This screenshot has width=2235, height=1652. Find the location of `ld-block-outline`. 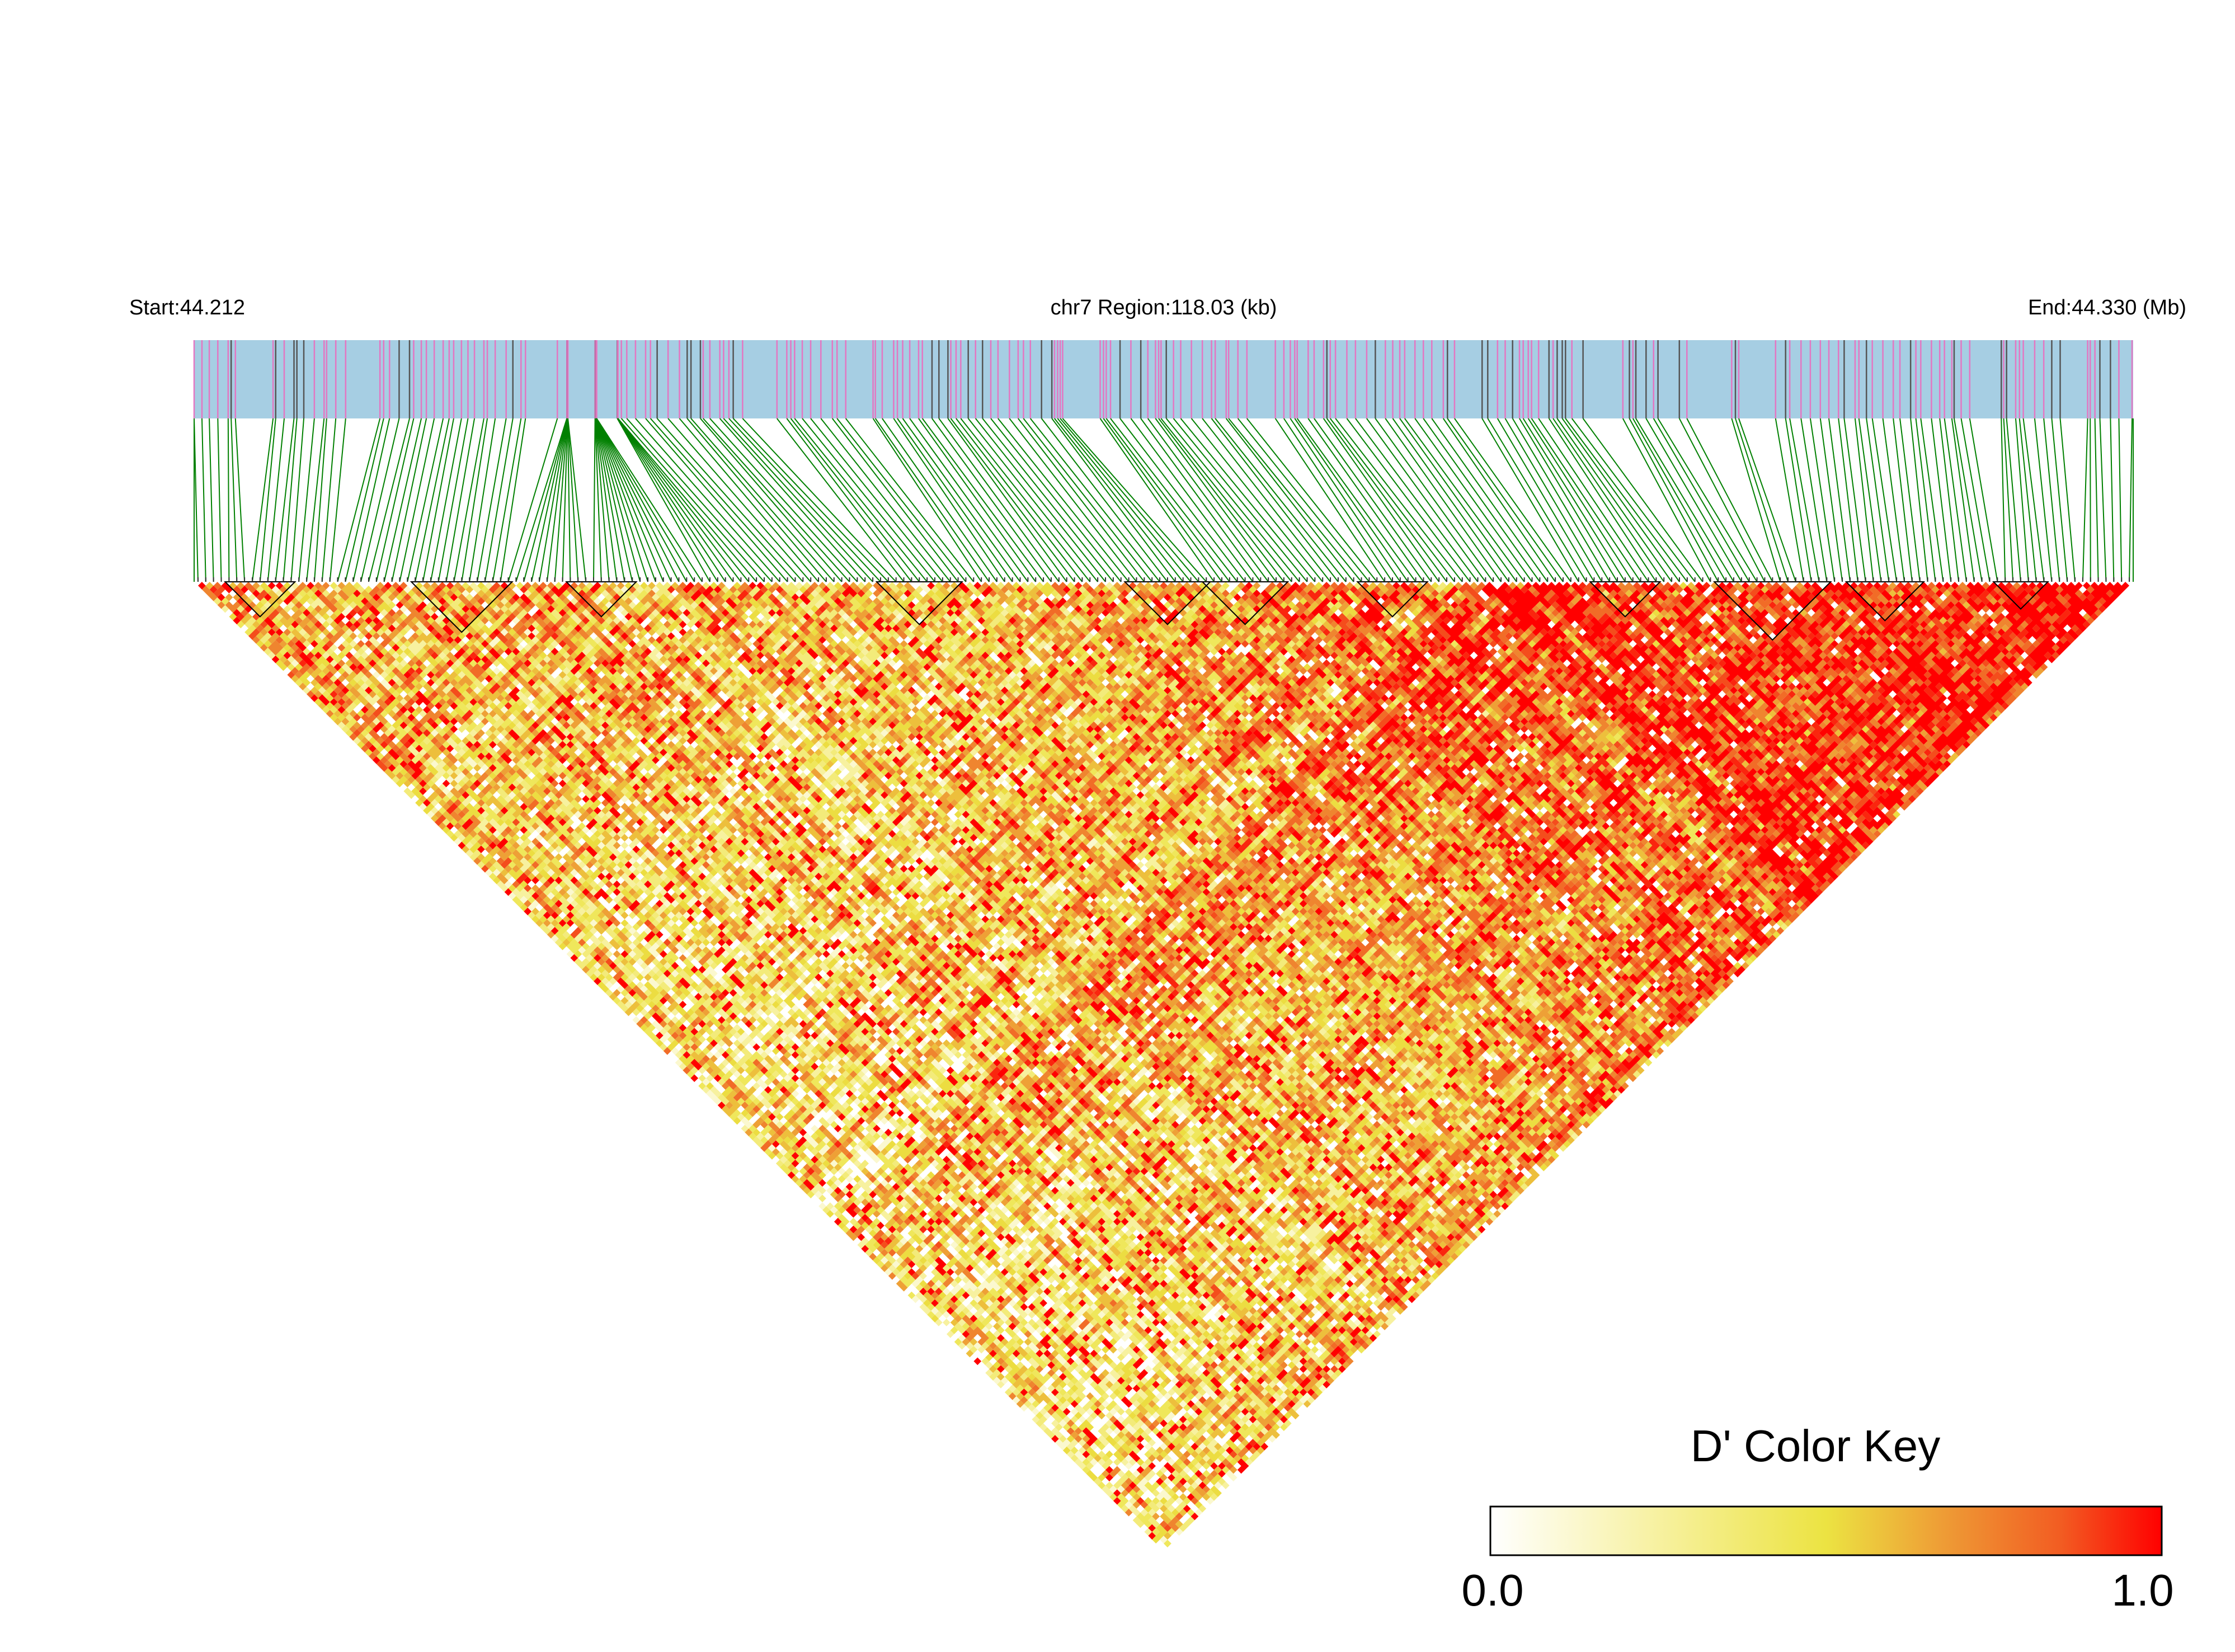

ld-block-outline is located at coordinates (1886, 601).